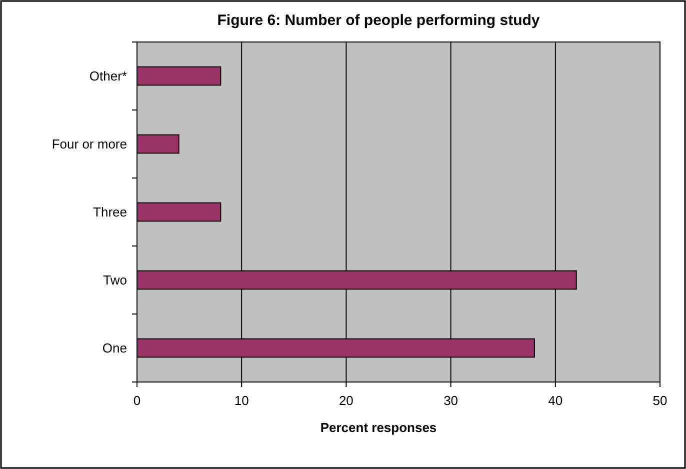 The height and width of the screenshot is (469, 686). Describe the element at coordinates (137, 400) in the screenshot. I see `x-tick-label: 0` at that location.